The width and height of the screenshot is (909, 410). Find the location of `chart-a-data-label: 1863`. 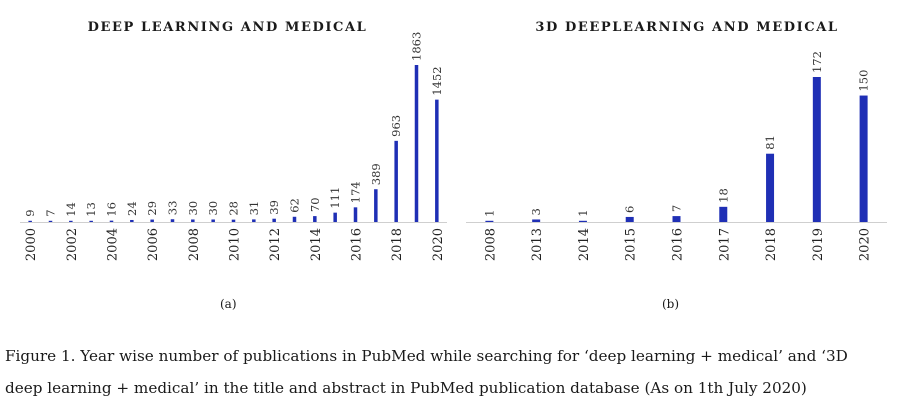

chart-a-data-label: 1863 is located at coordinates (417, 46).